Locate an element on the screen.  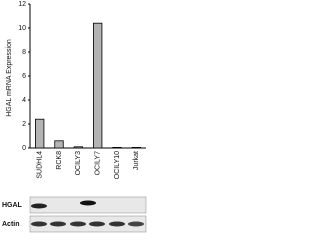
x-tick-label: RCK8 is located at coordinates (59, 160).